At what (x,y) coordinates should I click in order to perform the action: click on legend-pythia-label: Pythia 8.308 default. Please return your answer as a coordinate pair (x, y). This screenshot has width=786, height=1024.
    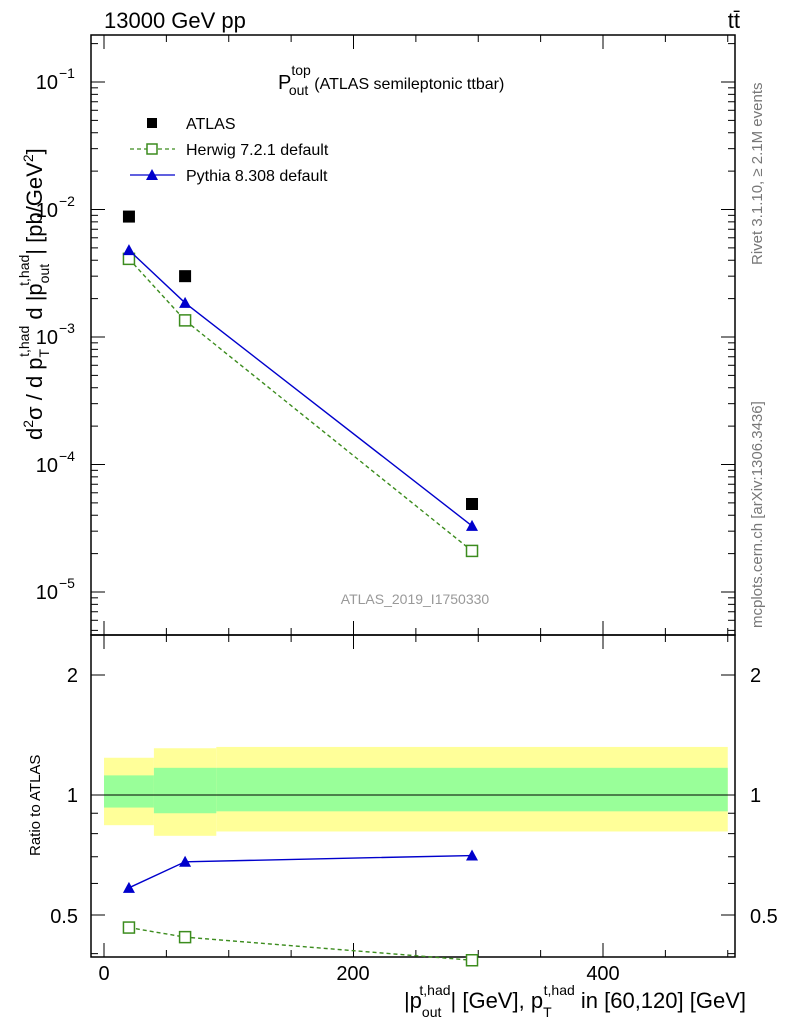
    Looking at the image, I should click on (257, 176).